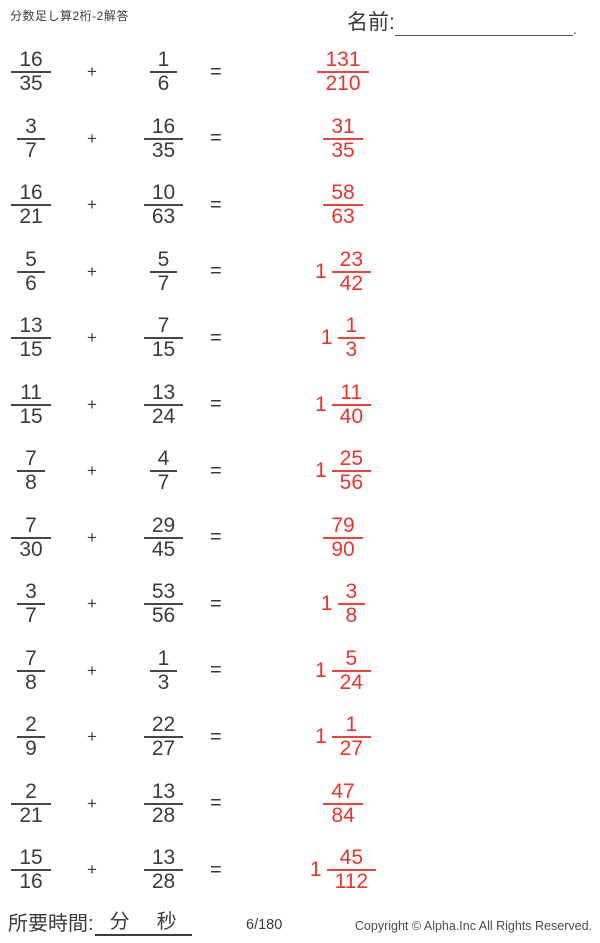 The width and height of the screenshot is (600, 943). I want to click on problem-row: 16 21 + 10 63 = 58 63, so click(300, 205).